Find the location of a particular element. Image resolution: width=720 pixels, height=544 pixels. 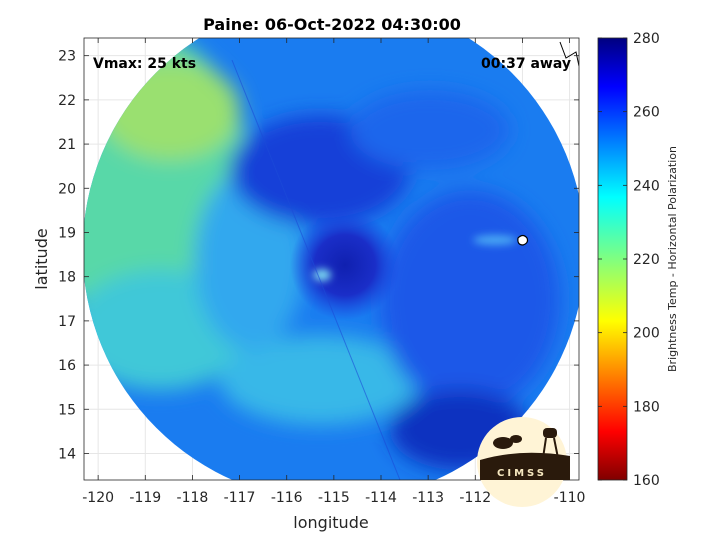

y-tick-label: 18 is located at coordinates (67, 278).